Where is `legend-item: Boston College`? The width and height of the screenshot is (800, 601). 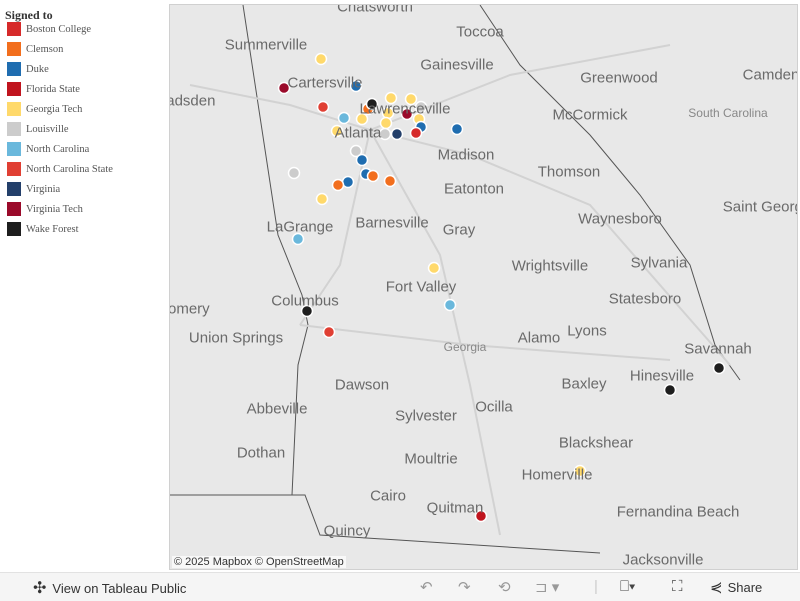 legend-item: Boston College is located at coordinates (49, 29).